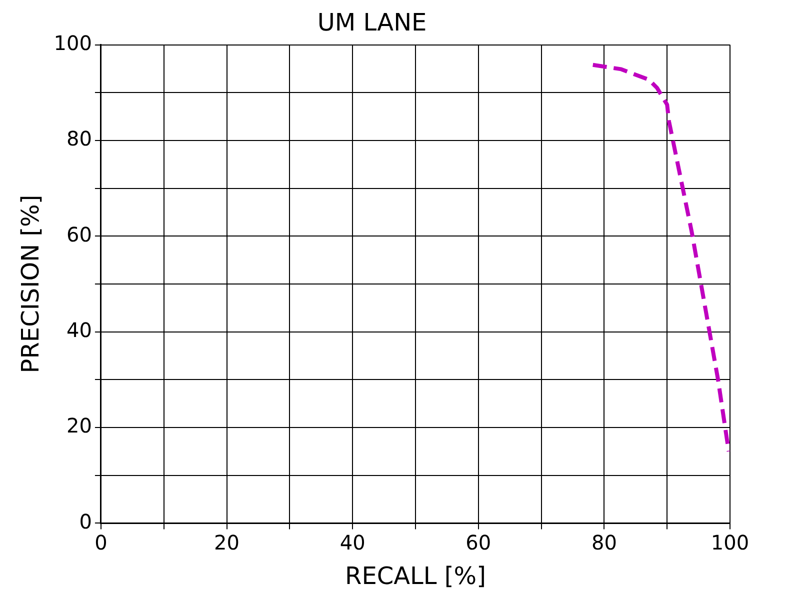 Image resolution: width=800 pixels, height=600 pixels. I want to click on x-tick-label: 20, so click(227, 542).